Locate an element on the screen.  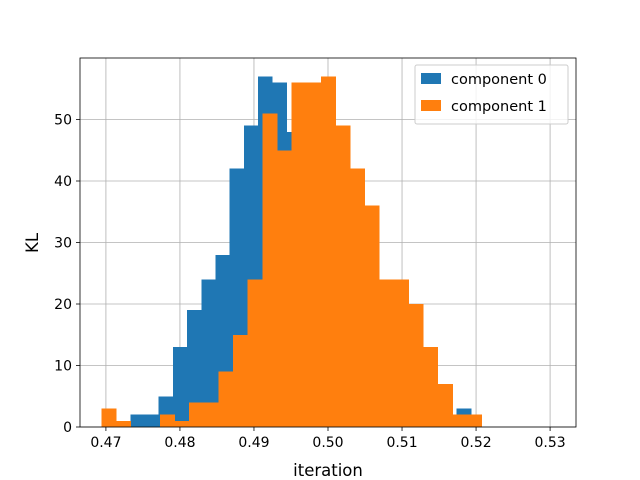
y-axis-title: KL is located at coordinates (32, 242).